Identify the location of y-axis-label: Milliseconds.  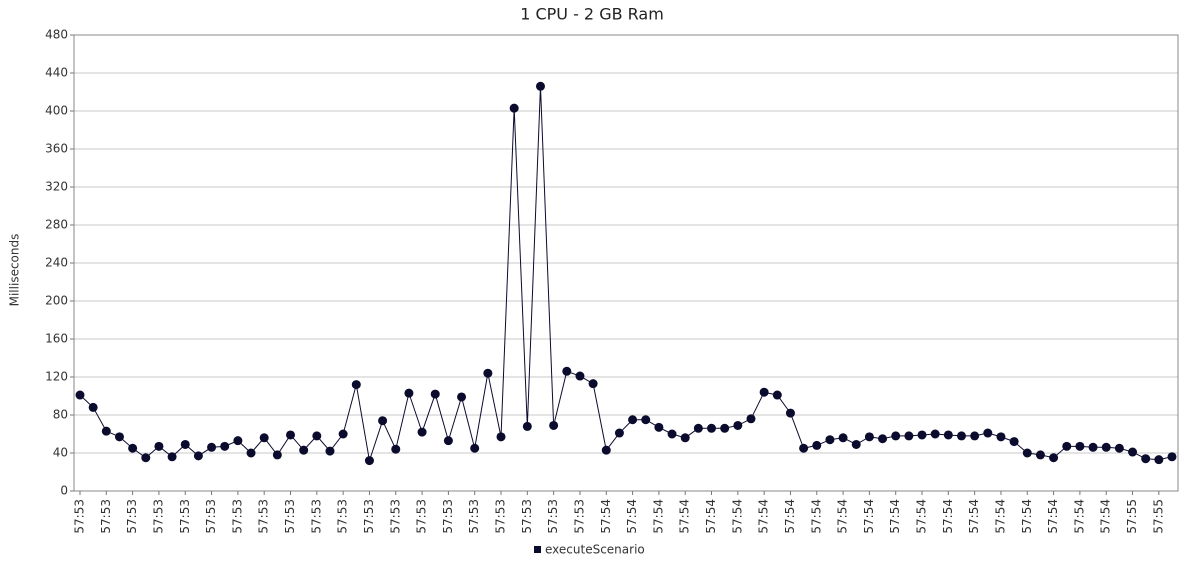
(15, 270).